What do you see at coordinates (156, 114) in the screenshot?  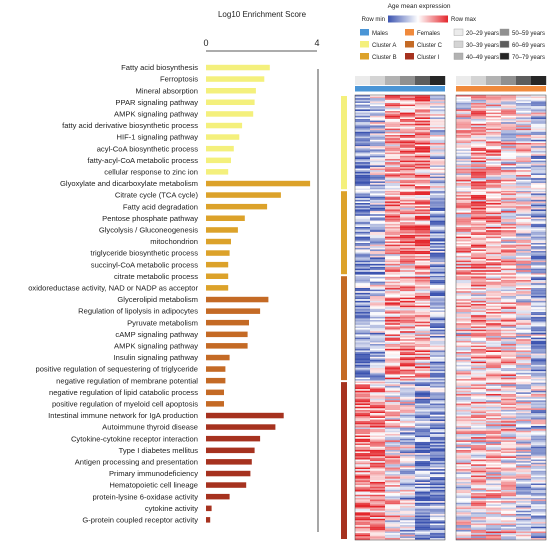 I see `y-tick-label: AMPK signaling pathway` at bounding box center [156, 114].